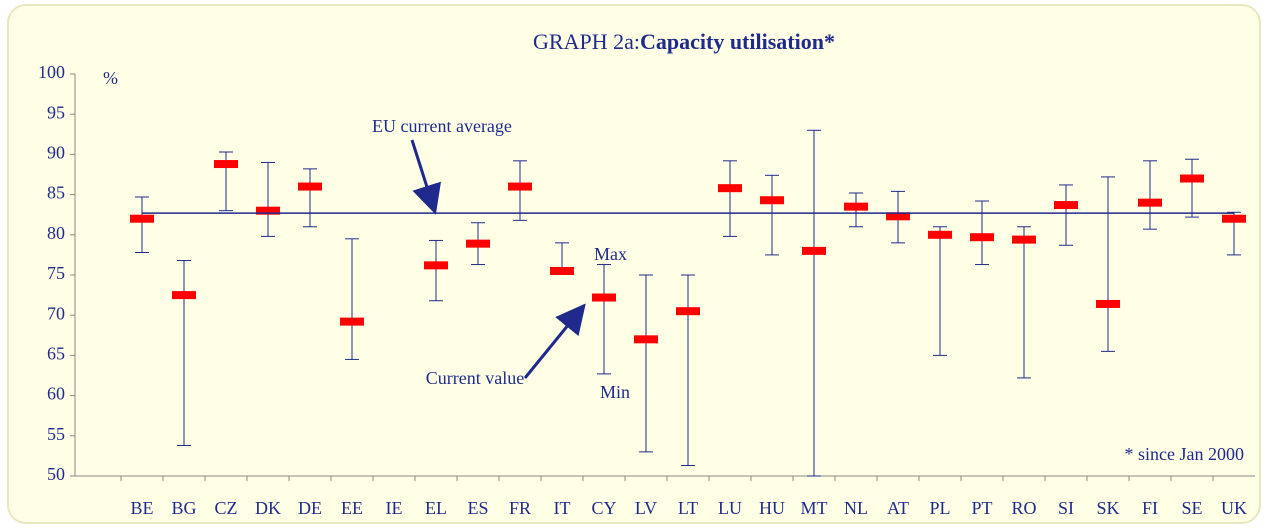  I want to click on y-tick-label: 65, so click(56, 354).